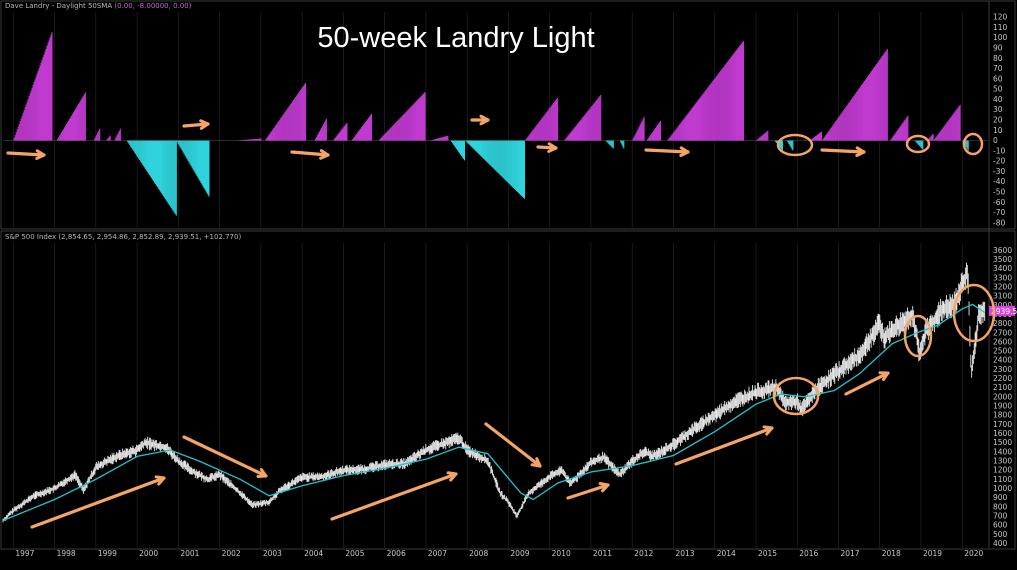 This screenshot has height=570, width=1017. Describe the element at coordinates (1000, 506) in the screenshot. I see `y-tick-label: 800` at that location.